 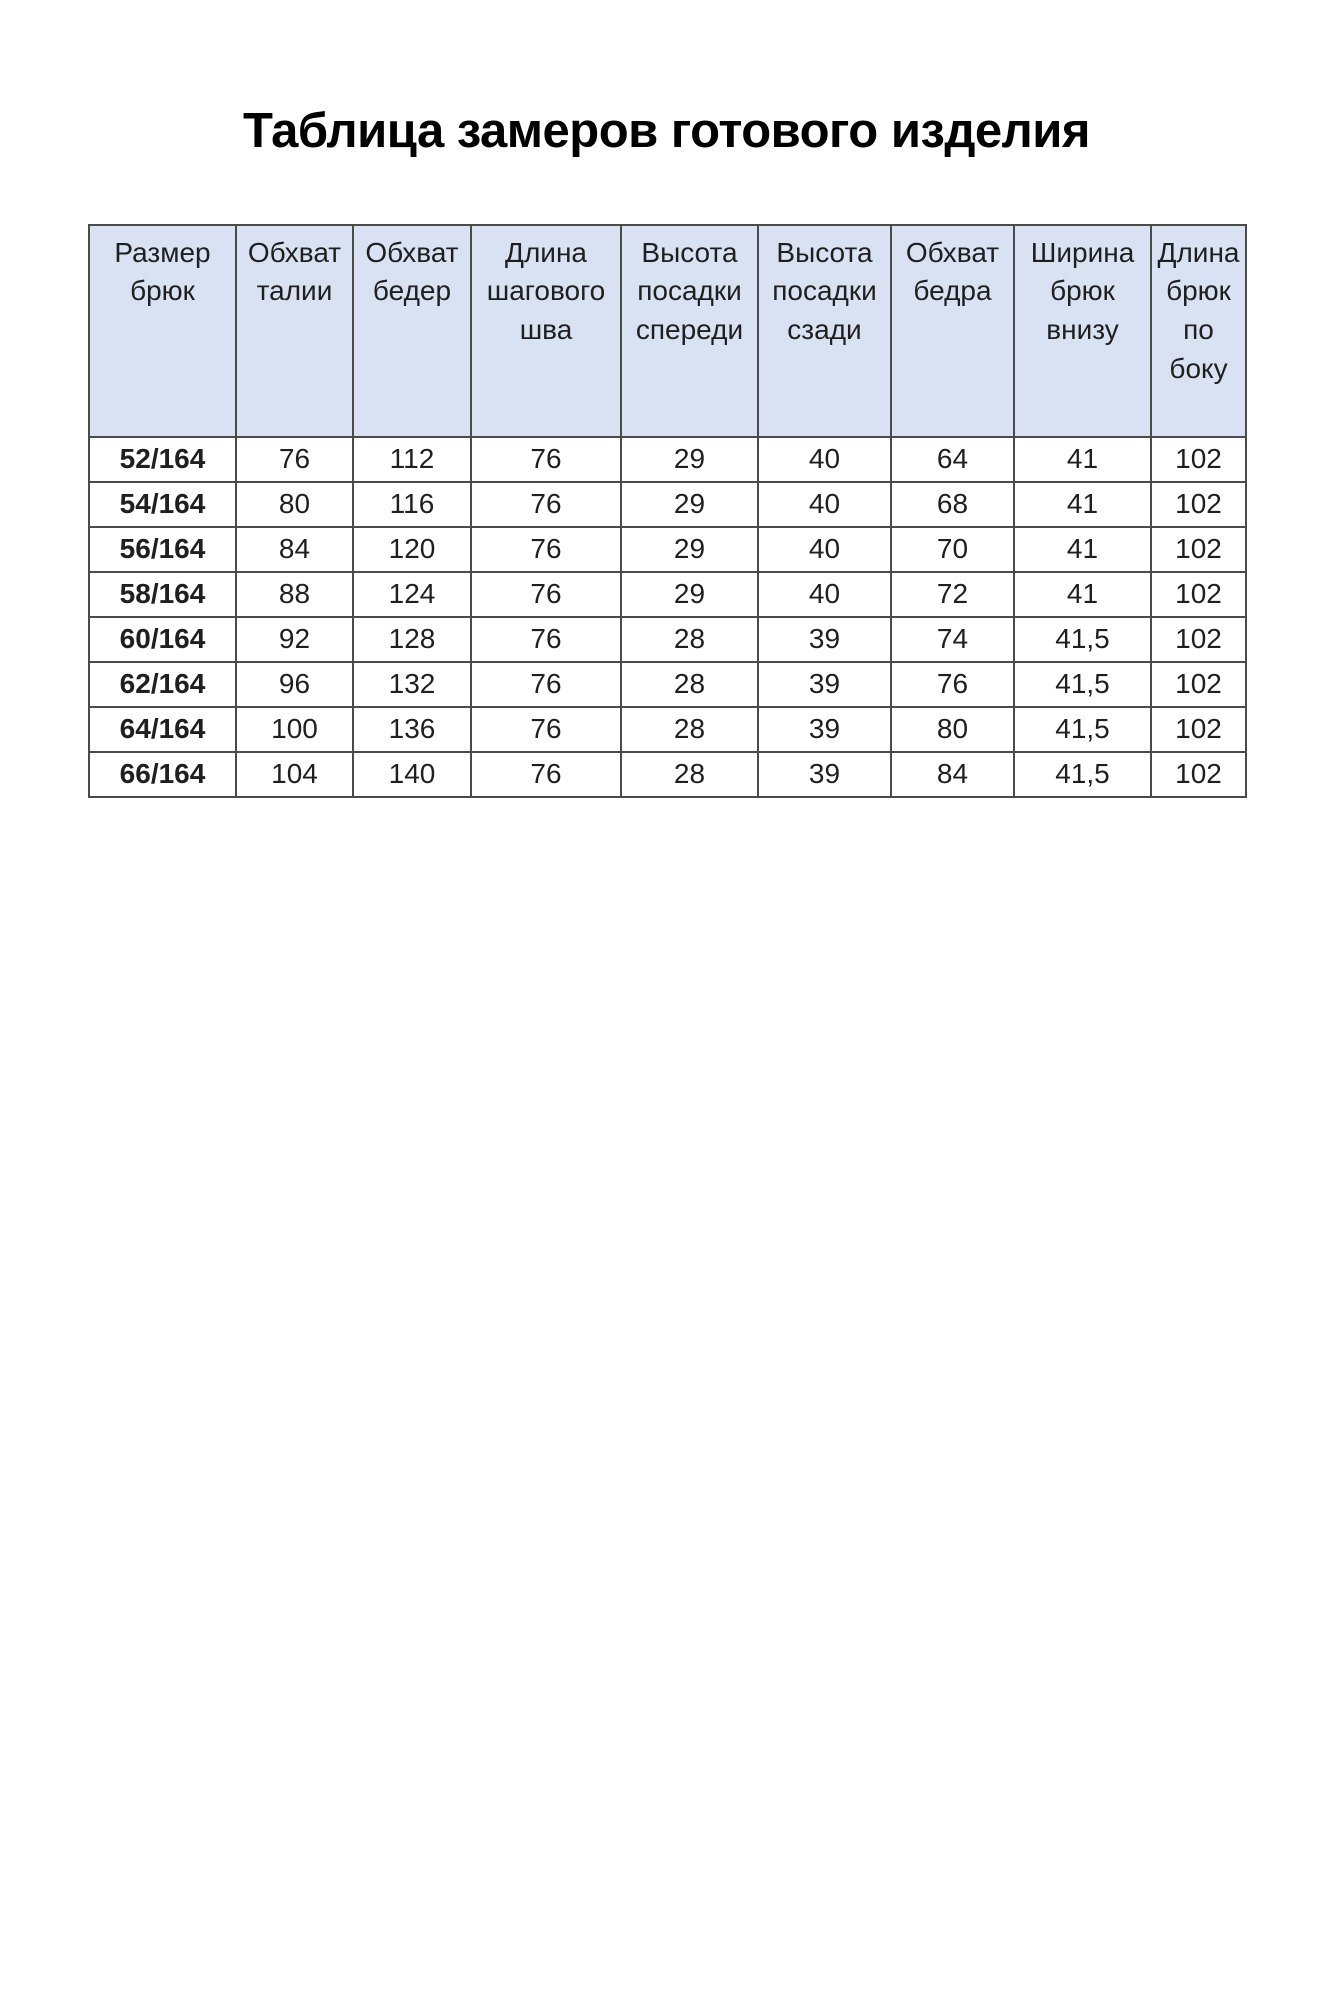 I want to click on table-row: 56/164 84 120 76 29 40 70 41 102, so click(x=667, y=549).